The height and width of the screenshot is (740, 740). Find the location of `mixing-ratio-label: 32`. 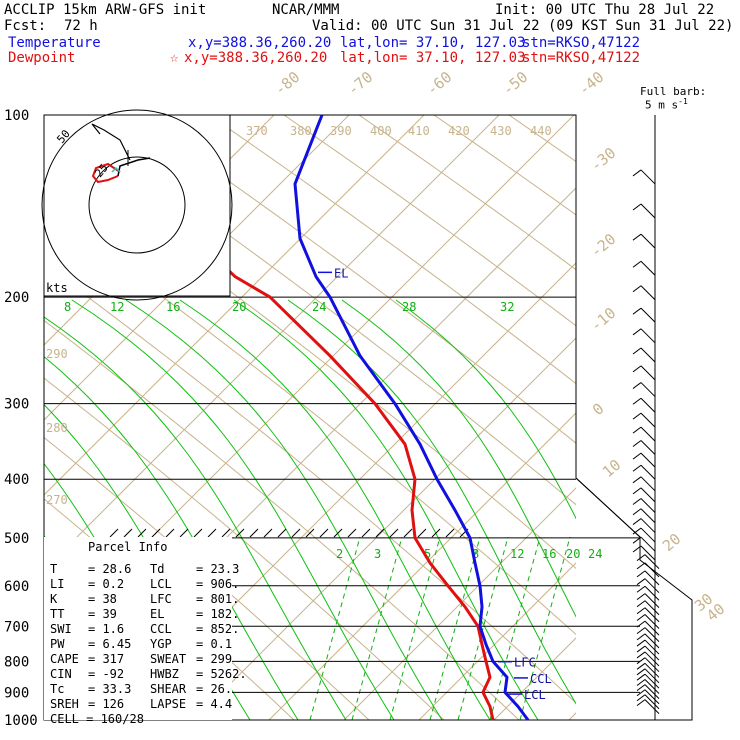

mixing-ratio-label: 32 is located at coordinates (507, 307).